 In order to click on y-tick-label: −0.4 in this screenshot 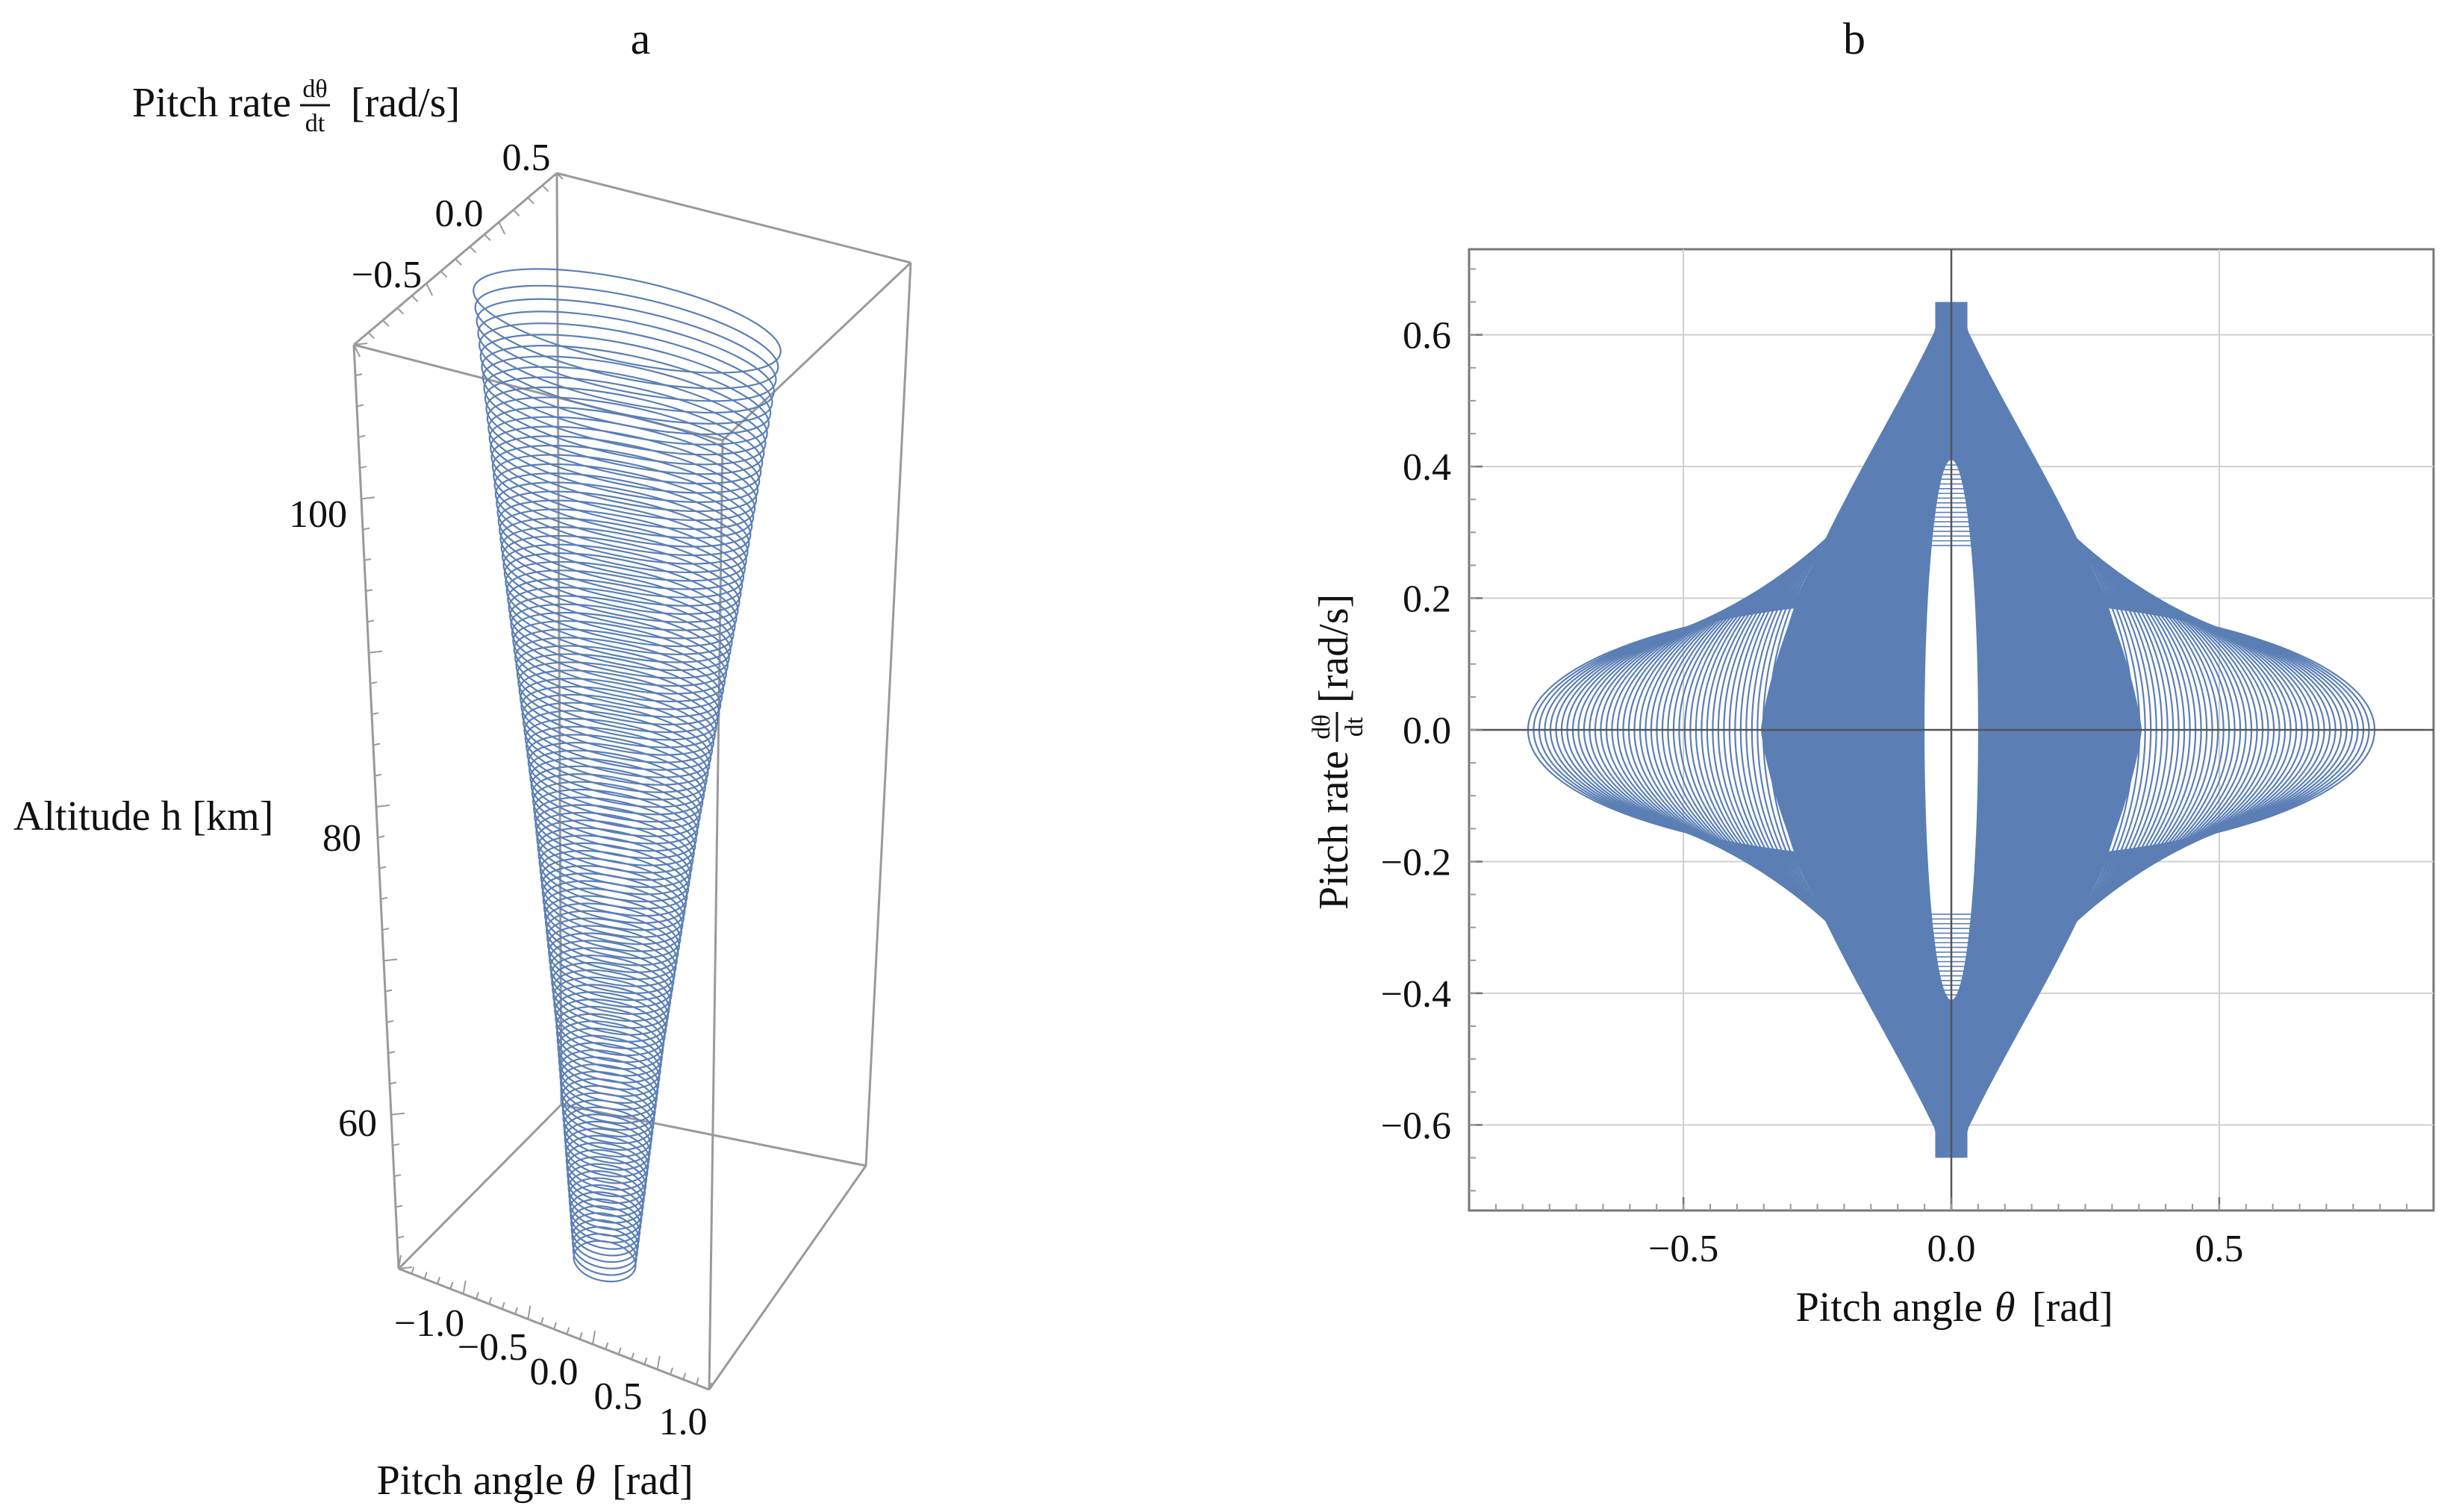, I will do `click(1416, 994)`.